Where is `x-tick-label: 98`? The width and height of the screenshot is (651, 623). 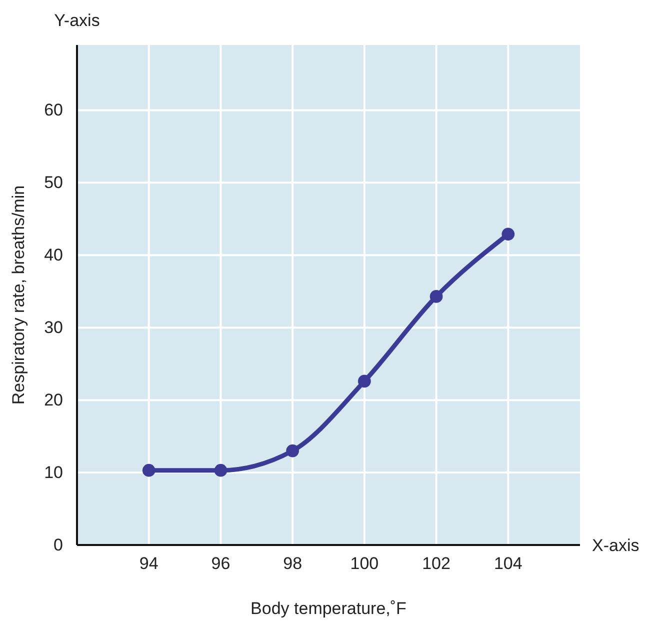 x-tick-label: 98 is located at coordinates (292, 564).